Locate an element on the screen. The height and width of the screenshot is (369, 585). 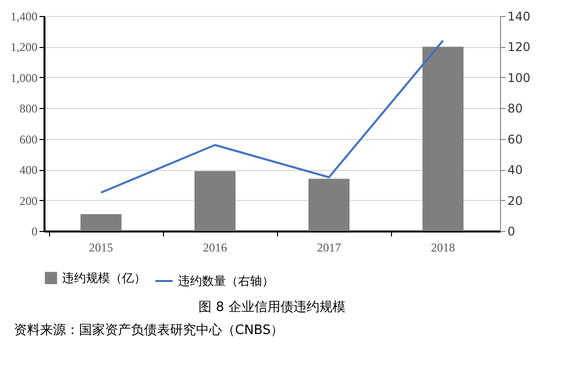
y-tick-label: 1,000 is located at coordinates (24, 77).